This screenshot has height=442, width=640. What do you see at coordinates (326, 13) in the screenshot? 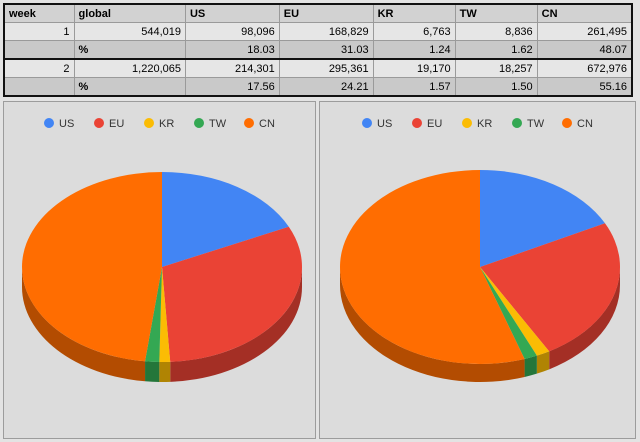
I see `header-eu: EU` at bounding box center [326, 13].